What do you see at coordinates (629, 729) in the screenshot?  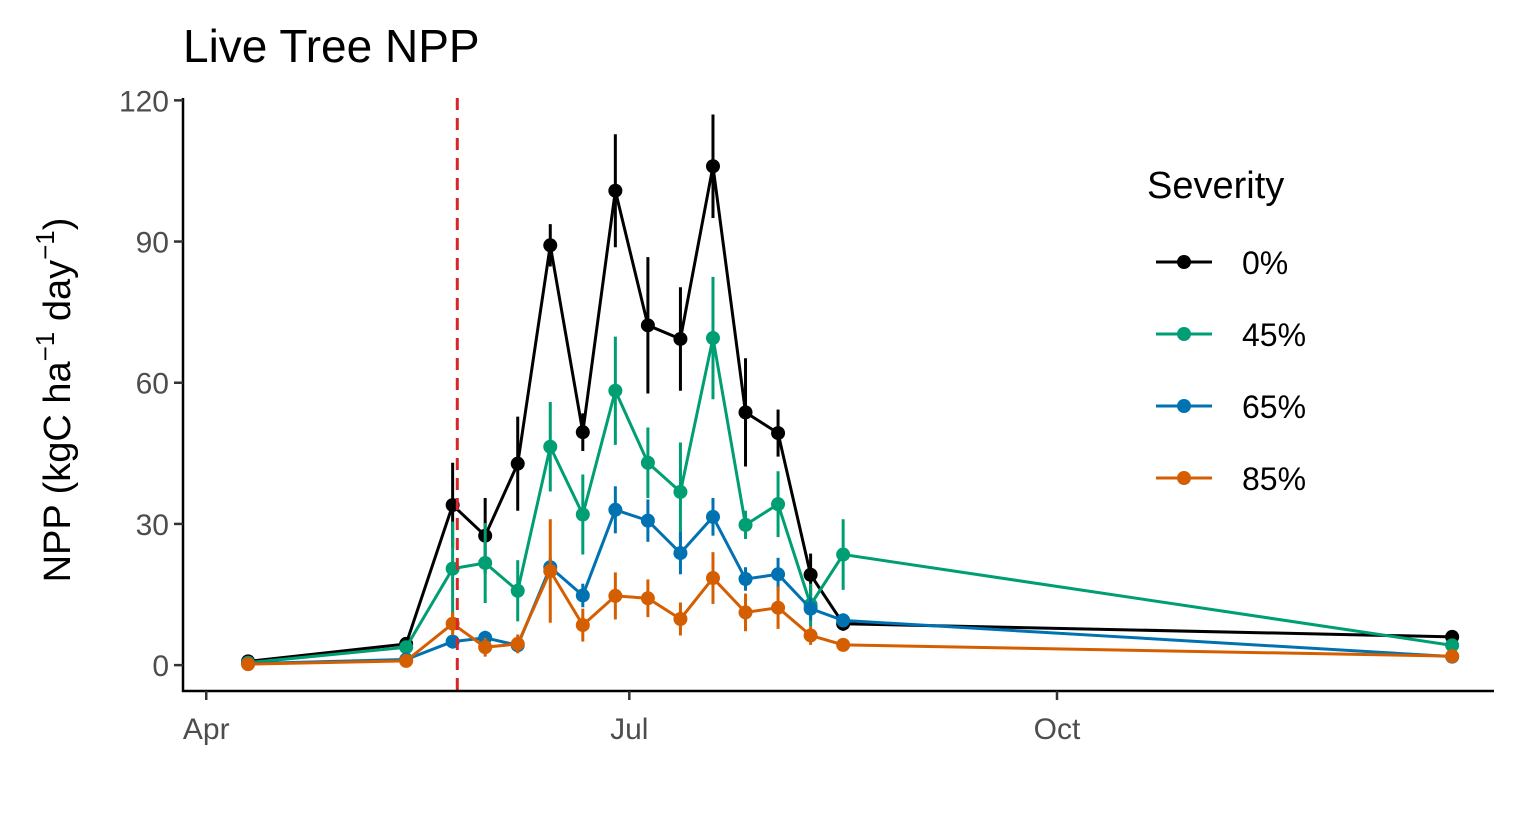 I see `x-tick-label: Jul` at bounding box center [629, 729].